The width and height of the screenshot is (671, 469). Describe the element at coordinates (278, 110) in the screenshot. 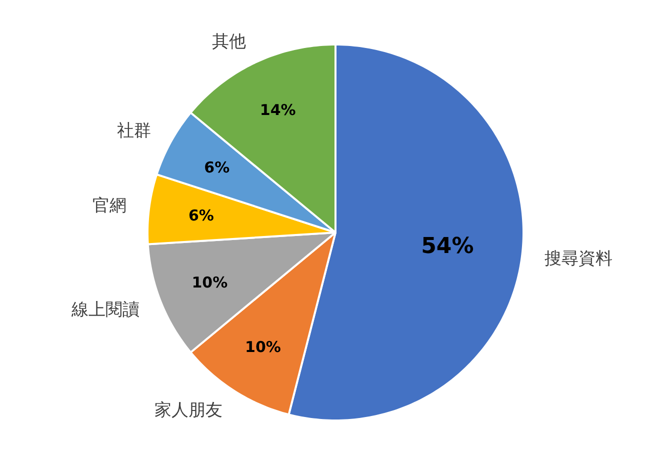

I see `data-label: 14%` at that location.